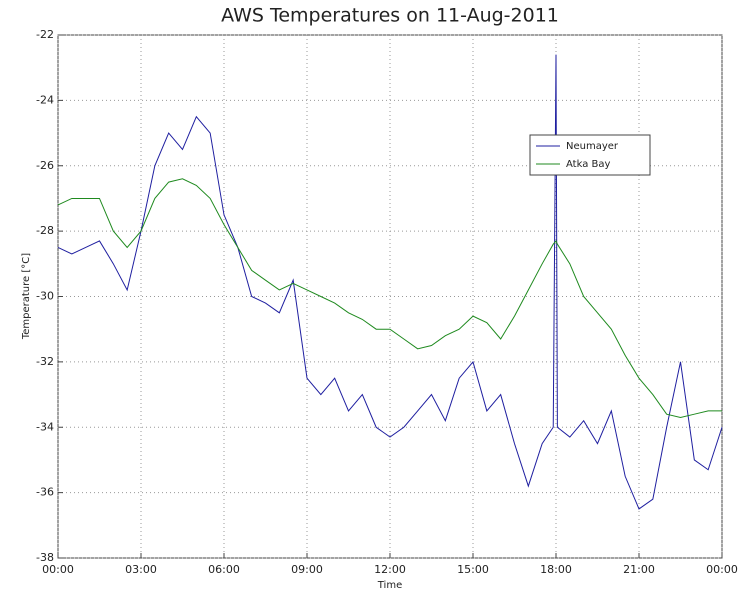  What do you see at coordinates (45, 361) in the screenshot?
I see `y-tick-label: -32` at bounding box center [45, 361].